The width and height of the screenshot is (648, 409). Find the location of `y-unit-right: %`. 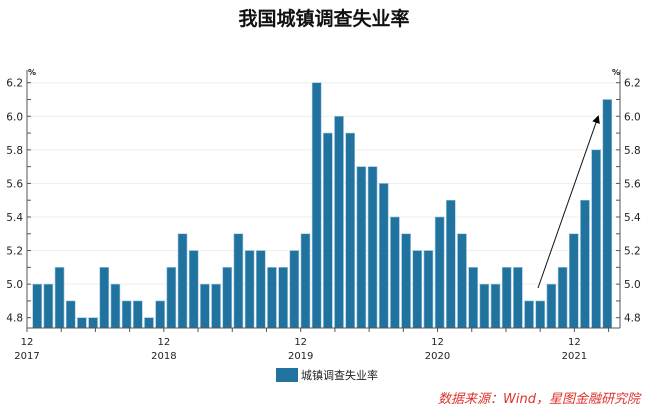

y-unit-right: % is located at coordinates (616, 72).